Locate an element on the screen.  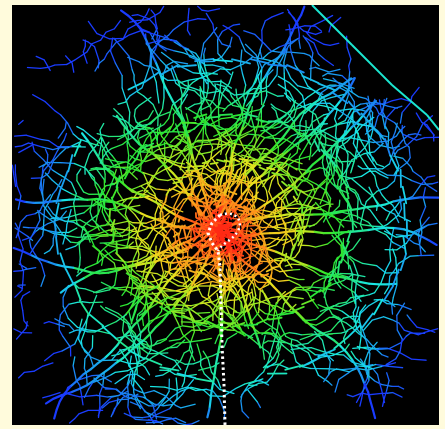
road-segment-2019 is located at coordinates (228, 310).